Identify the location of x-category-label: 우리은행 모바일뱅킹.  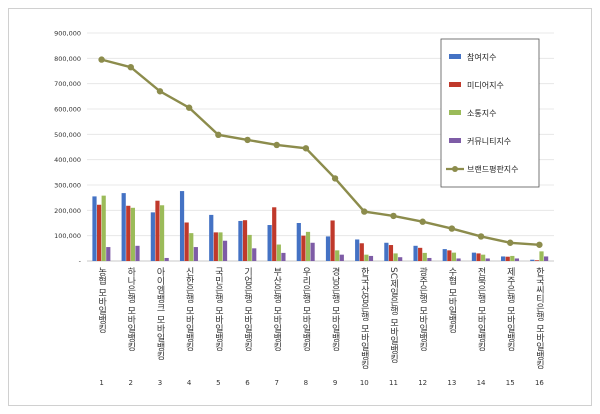
(305, 309).